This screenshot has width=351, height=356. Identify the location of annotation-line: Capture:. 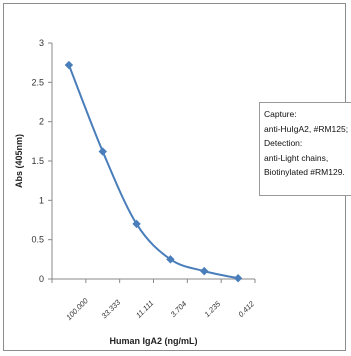
(280, 114).